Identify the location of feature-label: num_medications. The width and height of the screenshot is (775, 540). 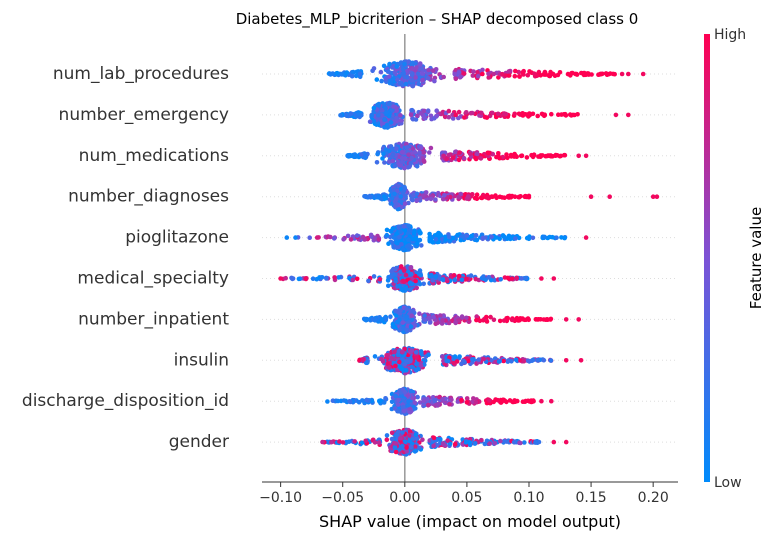
(154, 156).